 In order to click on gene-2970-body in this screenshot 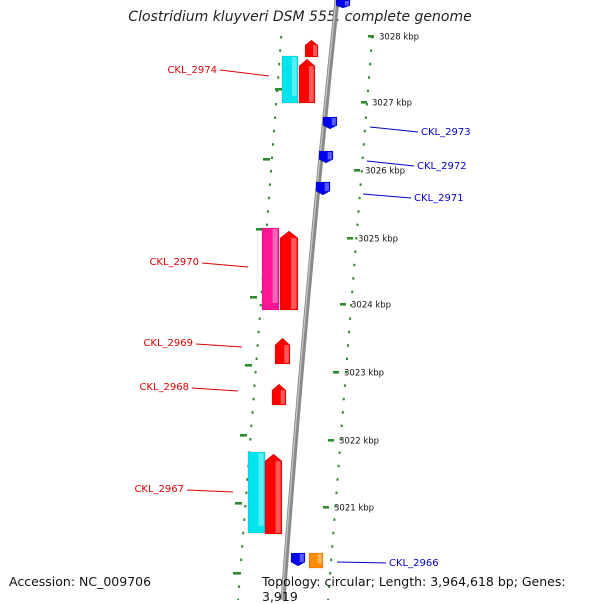, I will do `click(289, 270)`.